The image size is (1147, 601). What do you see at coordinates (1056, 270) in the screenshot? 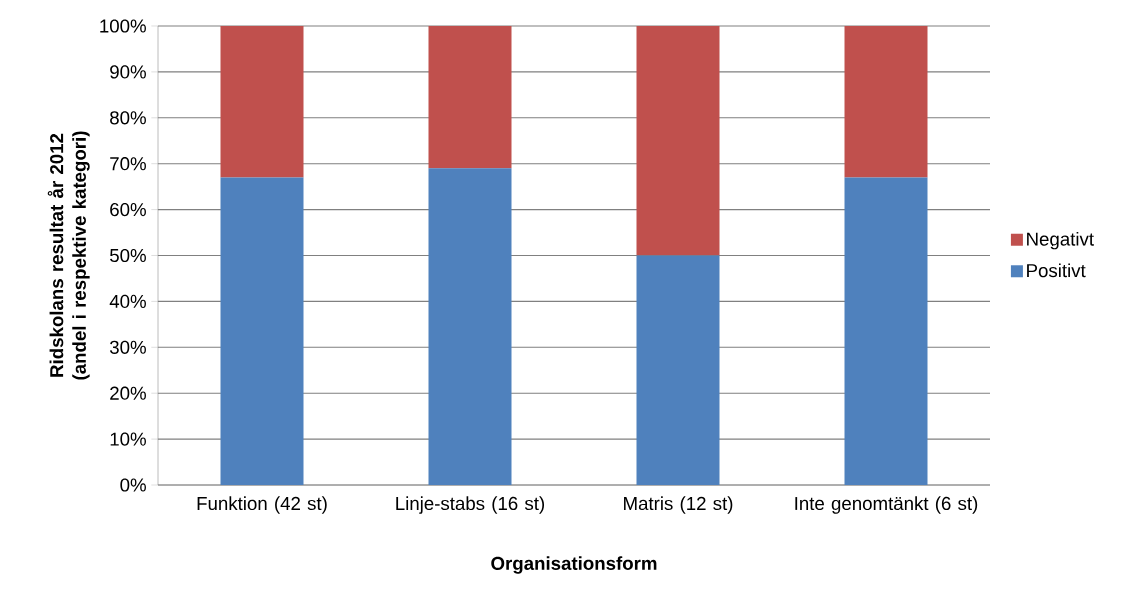
I see `legend-label: Positivt` at bounding box center [1056, 270].